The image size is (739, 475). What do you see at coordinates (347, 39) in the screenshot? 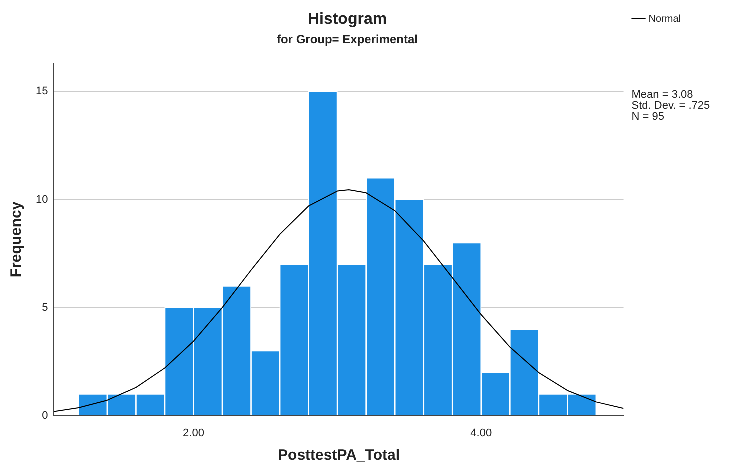
I see `chart-subtitle: for Group= Experimental` at bounding box center [347, 39].